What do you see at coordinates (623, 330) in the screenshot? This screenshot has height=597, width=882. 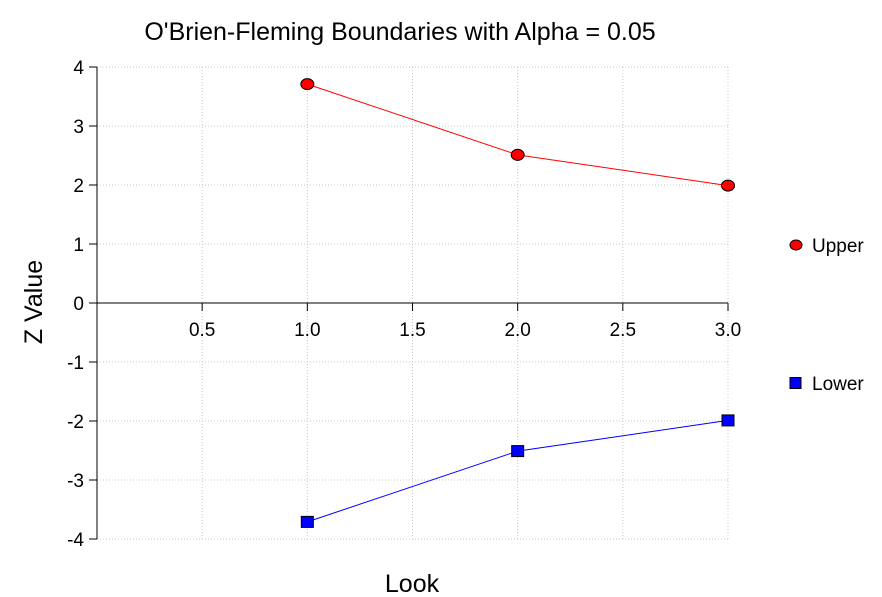 I see `x-tick-label-4: 2.5` at bounding box center [623, 330].